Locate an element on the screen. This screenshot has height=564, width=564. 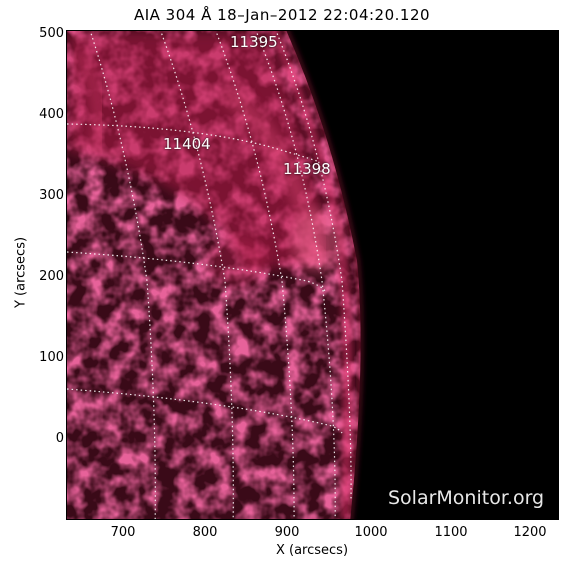
active-region-label: 11404 is located at coordinates (187, 144).